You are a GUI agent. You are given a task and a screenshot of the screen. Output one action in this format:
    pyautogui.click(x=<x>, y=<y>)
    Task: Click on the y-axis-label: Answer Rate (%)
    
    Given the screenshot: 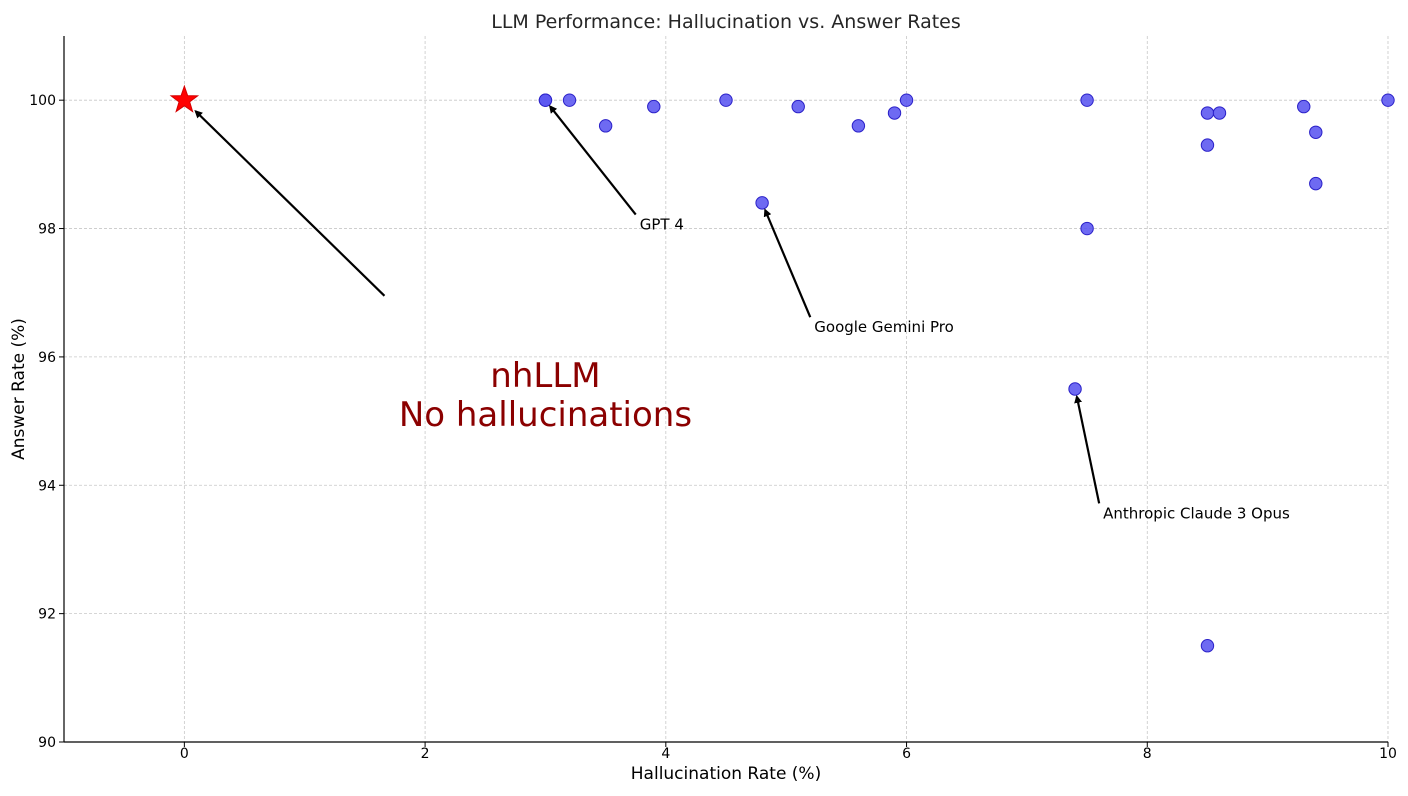 What is the action you would take?
    pyautogui.click(x=19, y=389)
    